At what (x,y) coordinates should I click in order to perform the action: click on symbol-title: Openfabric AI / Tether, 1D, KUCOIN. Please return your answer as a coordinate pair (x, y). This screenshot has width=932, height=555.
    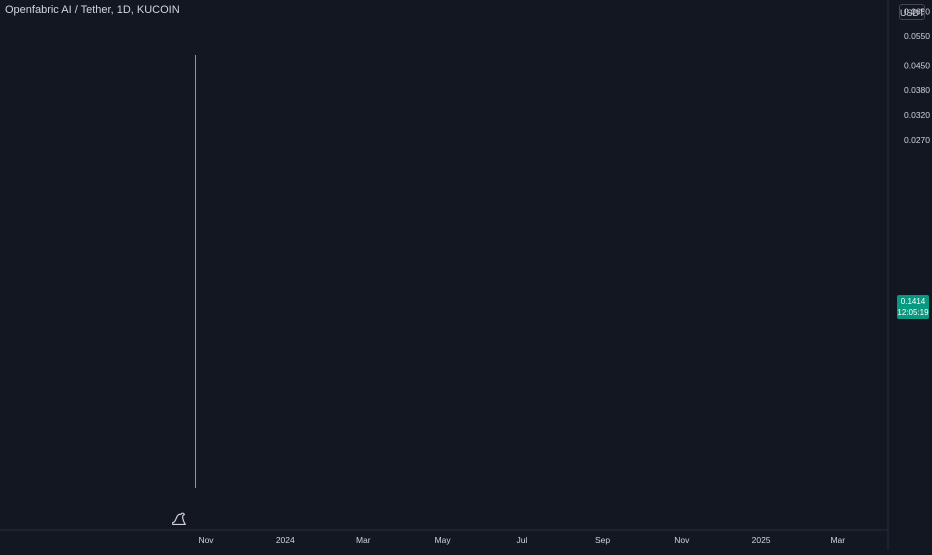
    Looking at the image, I should click on (92, 10).